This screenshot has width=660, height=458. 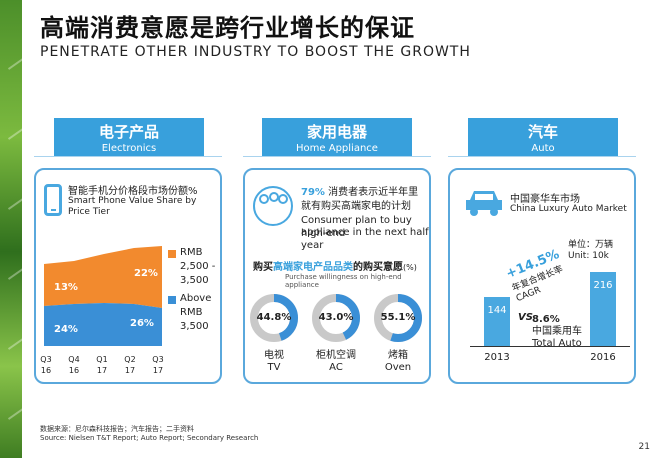 I want to click on bar-year-2013: 2013, so click(x=497, y=357).